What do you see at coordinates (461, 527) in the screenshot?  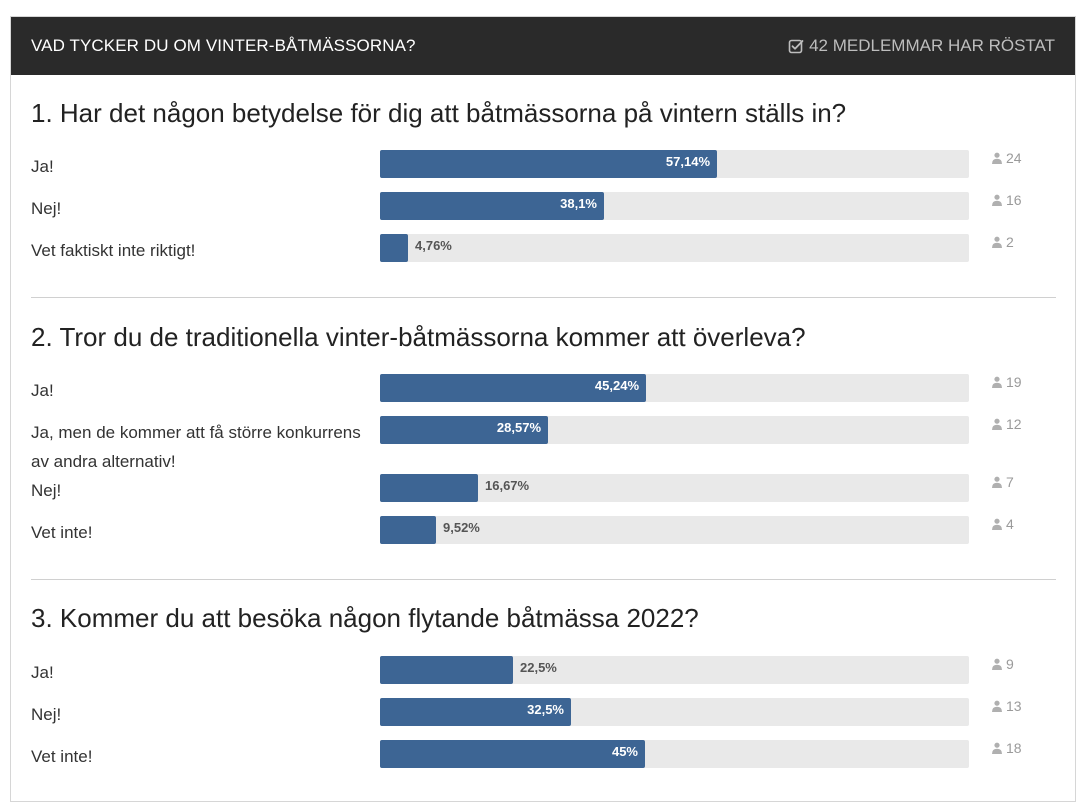 I see `percent-label: 9,52%` at bounding box center [461, 527].